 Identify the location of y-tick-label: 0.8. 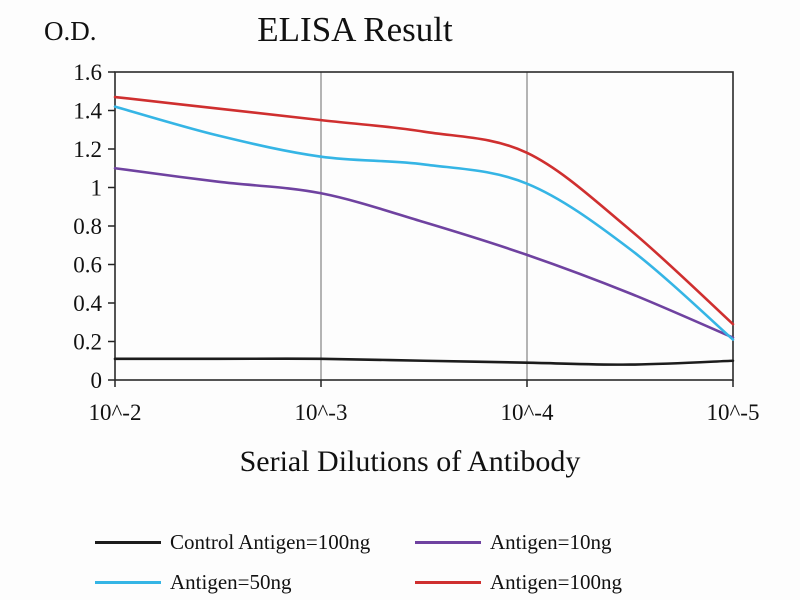
(87, 226).